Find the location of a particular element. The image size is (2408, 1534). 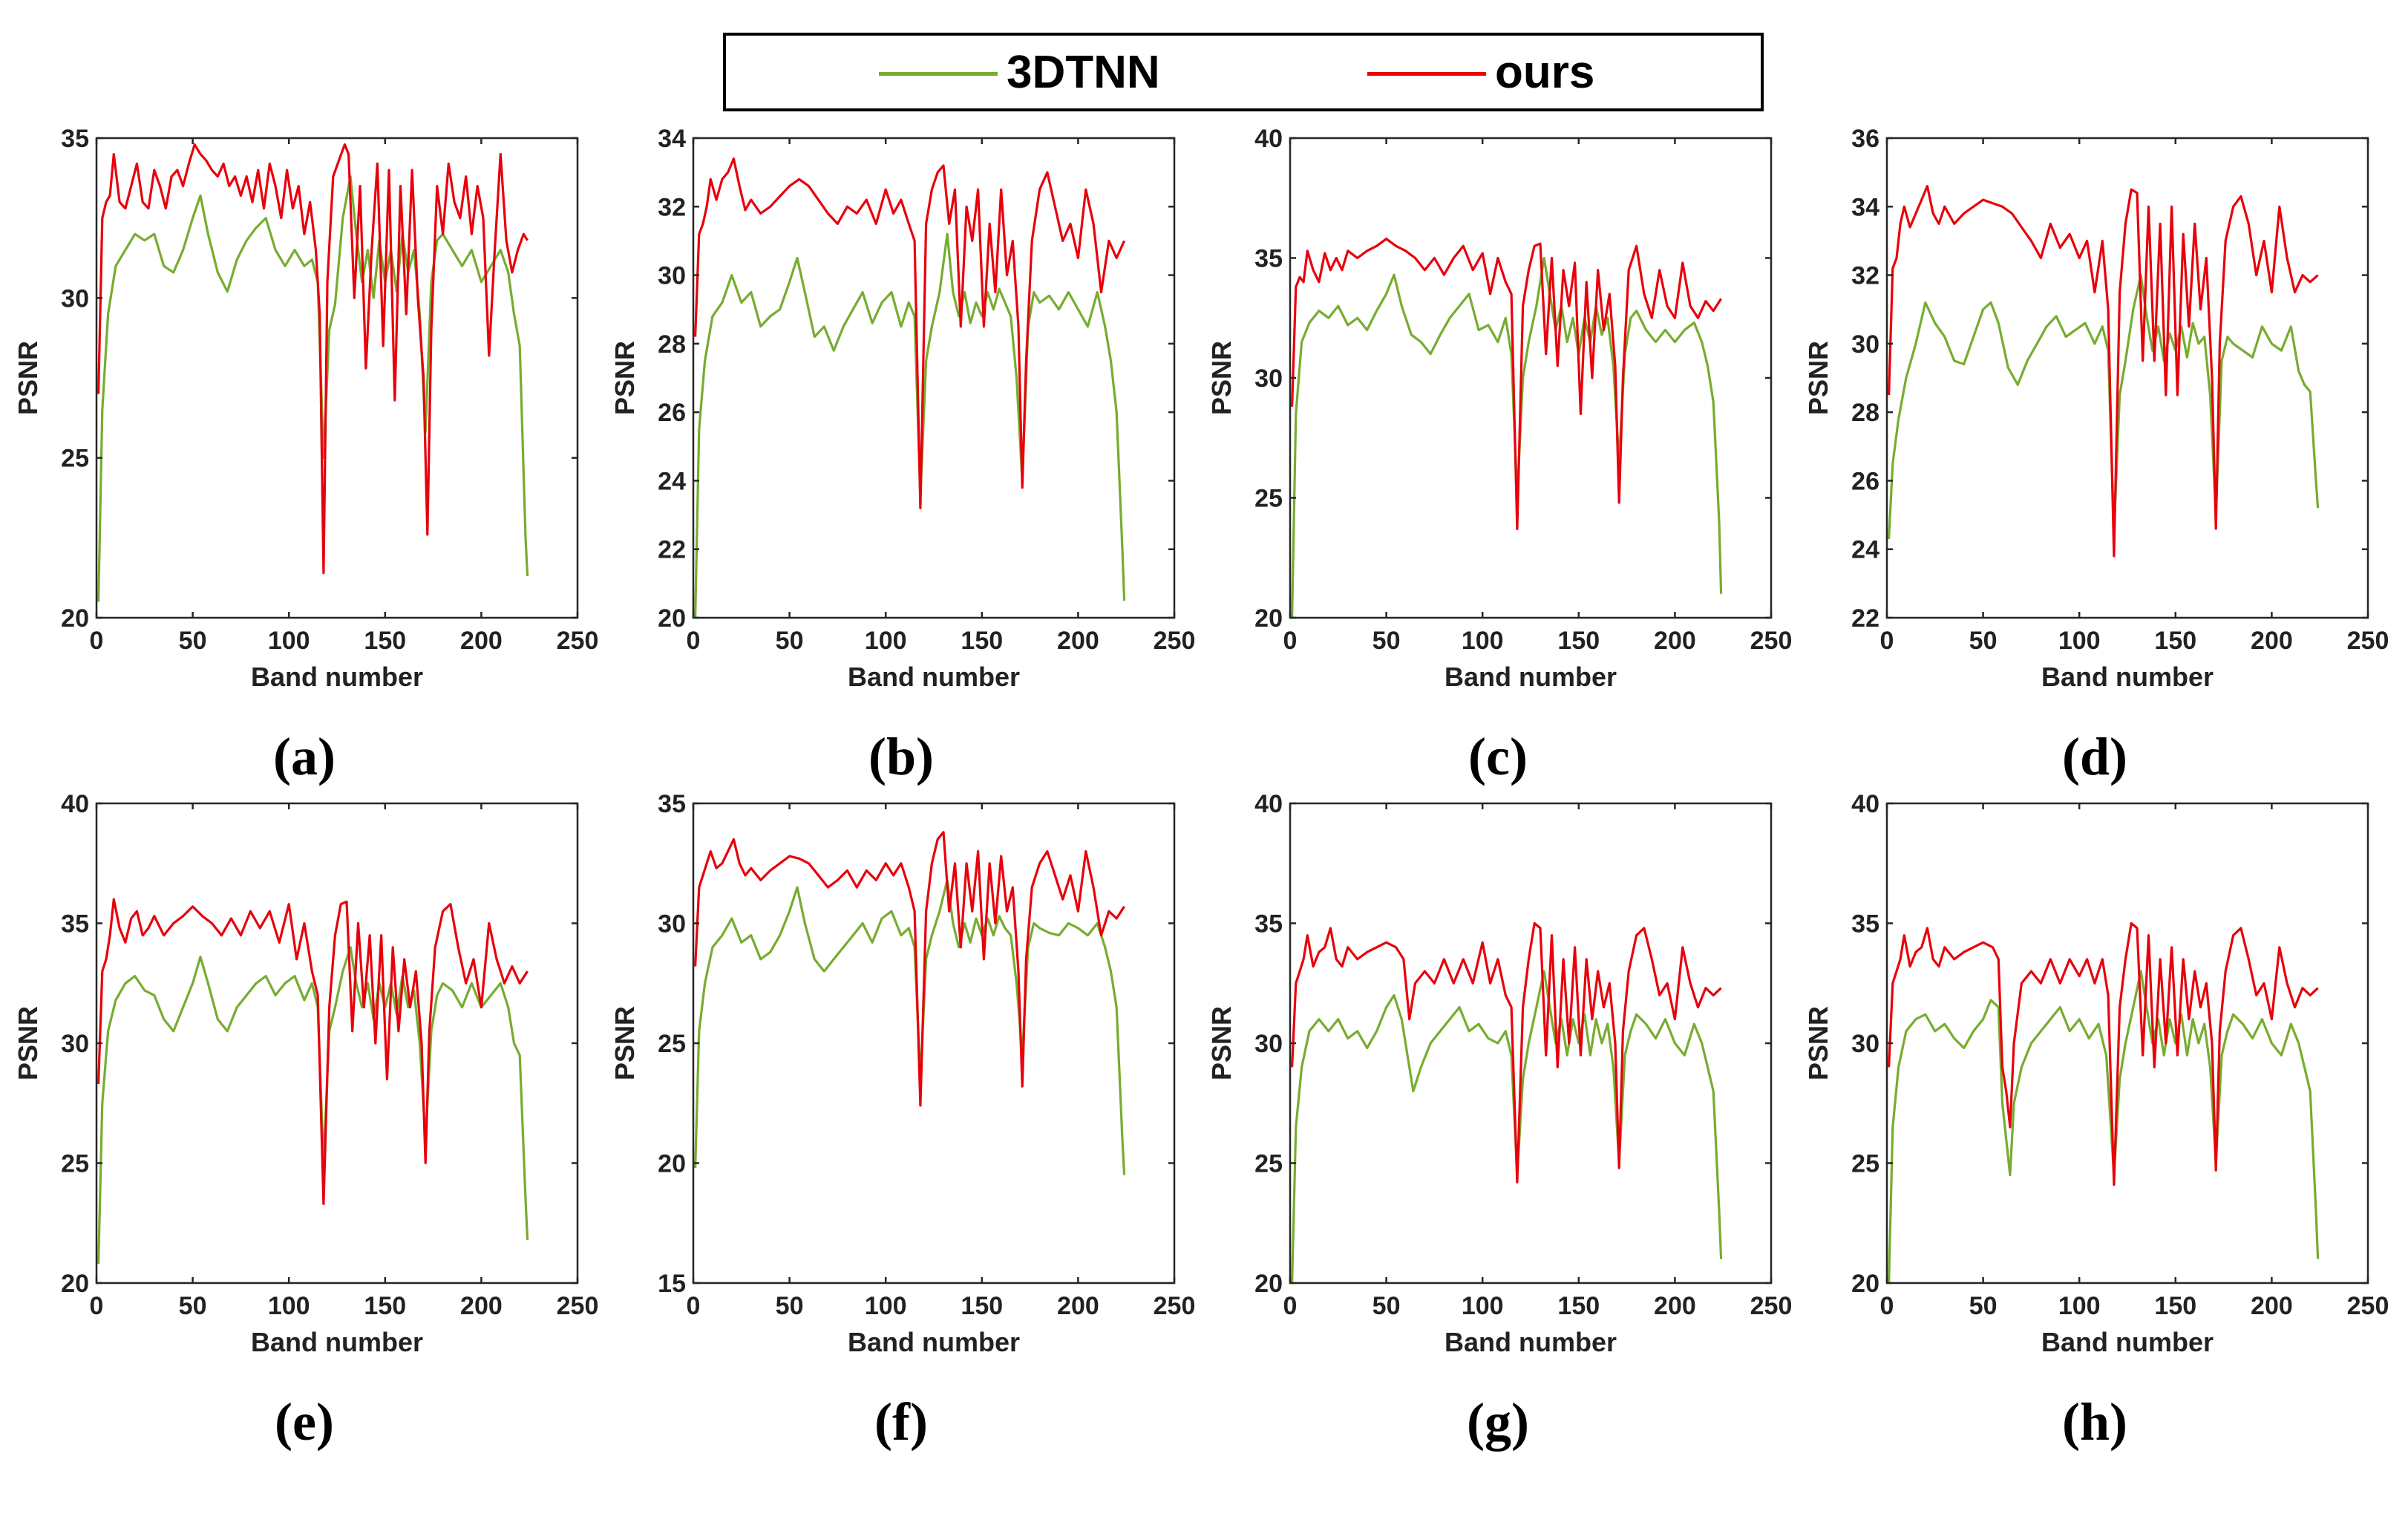

x-tick-label-c-100: 100 is located at coordinates (1483, 641).